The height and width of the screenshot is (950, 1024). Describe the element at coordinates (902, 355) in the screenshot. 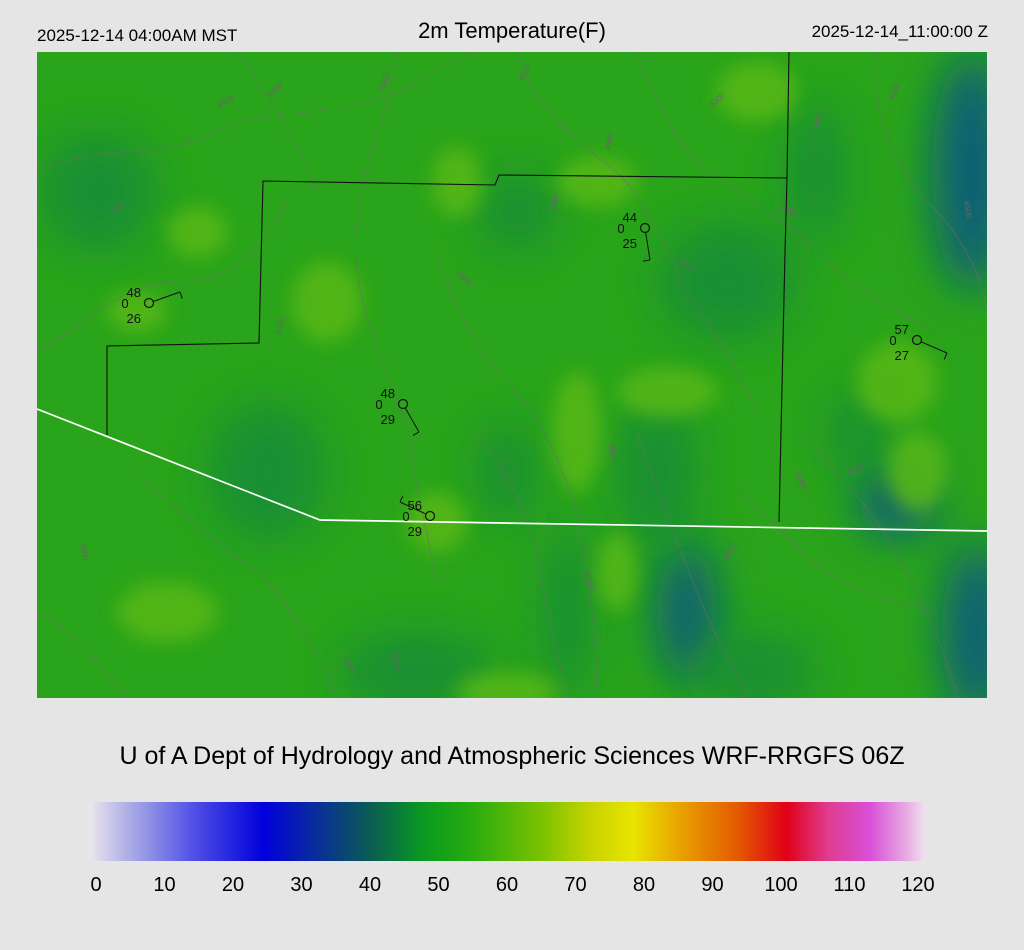

I see `station-dewpoint: 27` at that location.